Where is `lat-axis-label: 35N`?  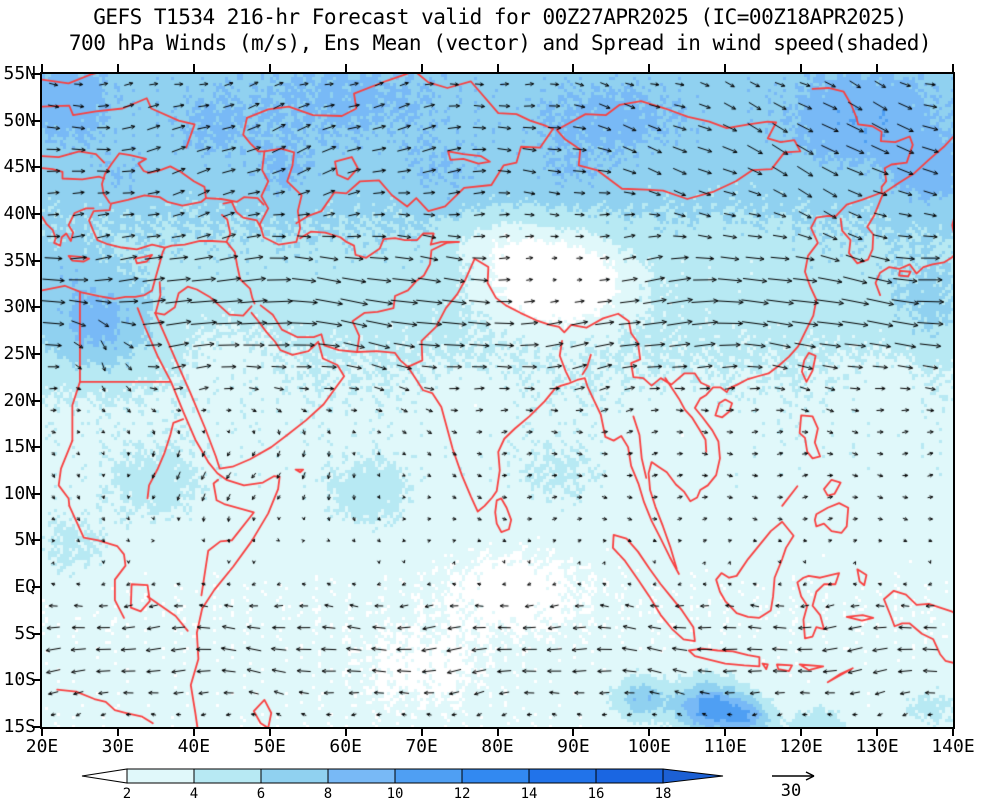 lat-axis-label: 35N is located at coordinates (19, 260).